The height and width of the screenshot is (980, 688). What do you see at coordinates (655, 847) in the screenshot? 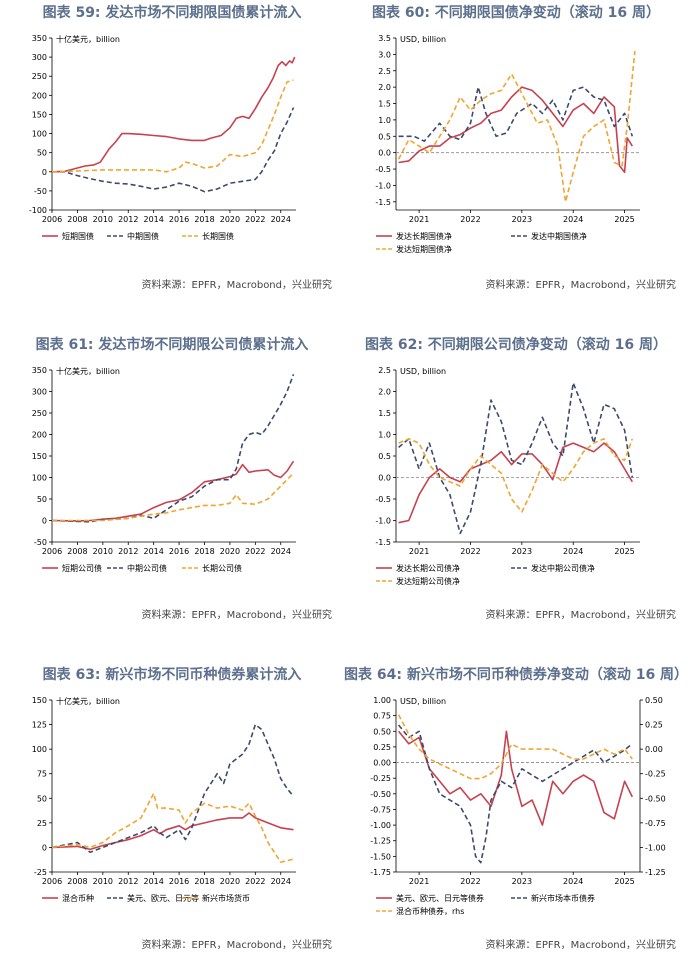
I see `y2-tick-label: -1.00` at bounding box center [655, 847].